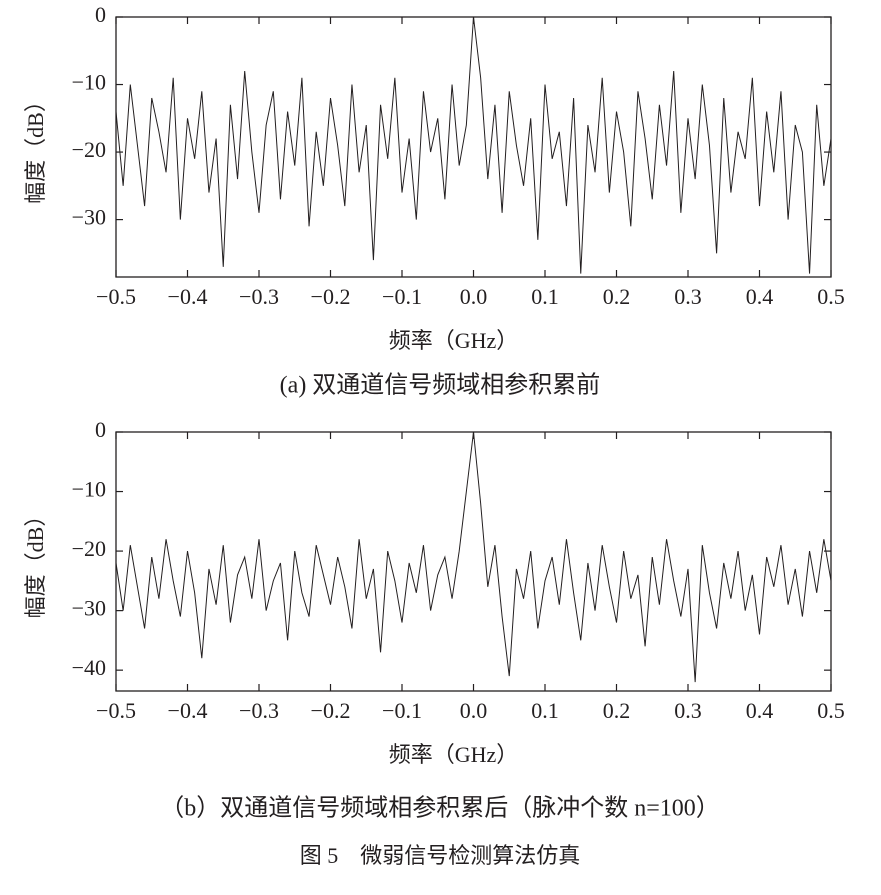  Describe the element at coordinates (440, 855) in the screenshot. I see `figure-caption: 图 5 微弱信号检测算法仿真` at that location.